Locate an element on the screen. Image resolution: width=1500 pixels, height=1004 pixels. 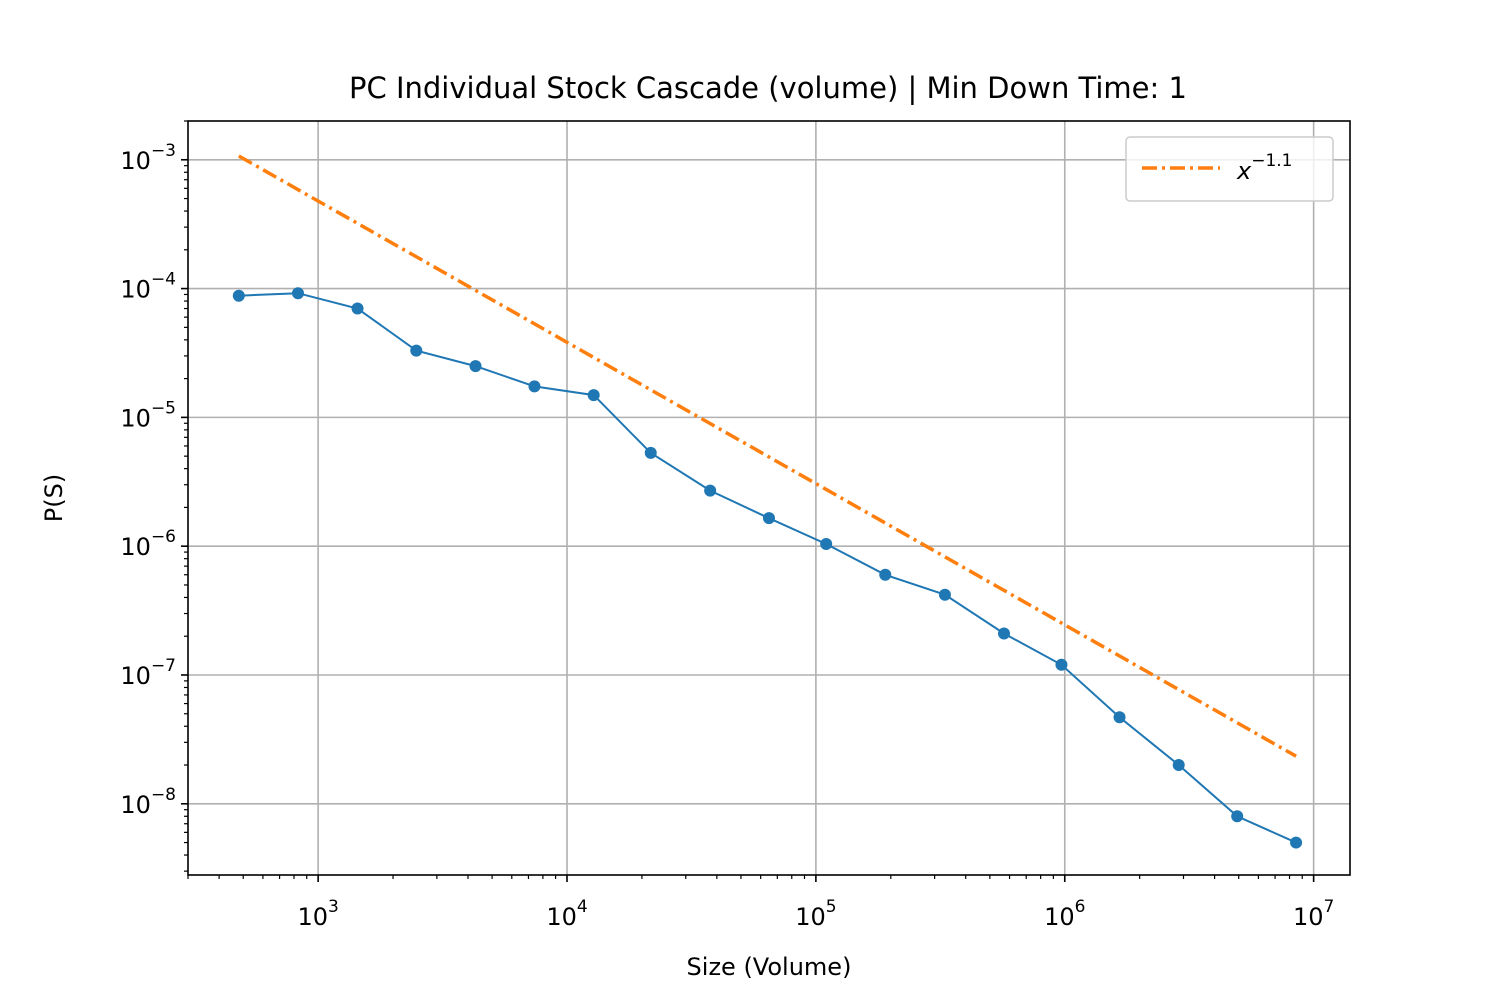
x-tick-label: 10⁷ is located at coordinates (1313, 914).